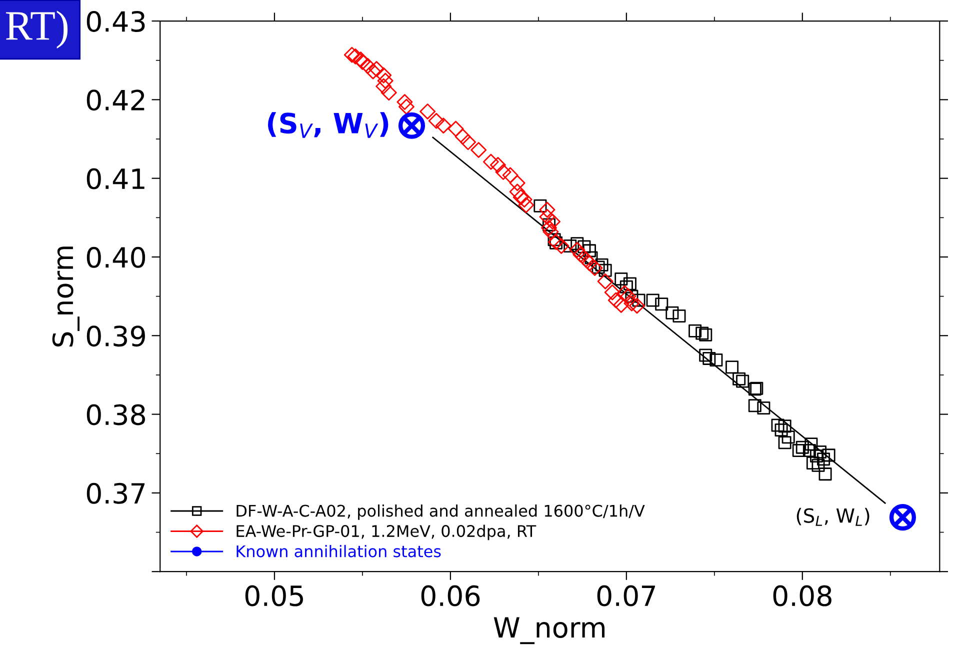 The height and width of the screenshot is (657, 953). What do you see at coordinates (450, 595) in the screenshot?
I see `x-tick-label: 0.06` at bounding box center [450, 595].